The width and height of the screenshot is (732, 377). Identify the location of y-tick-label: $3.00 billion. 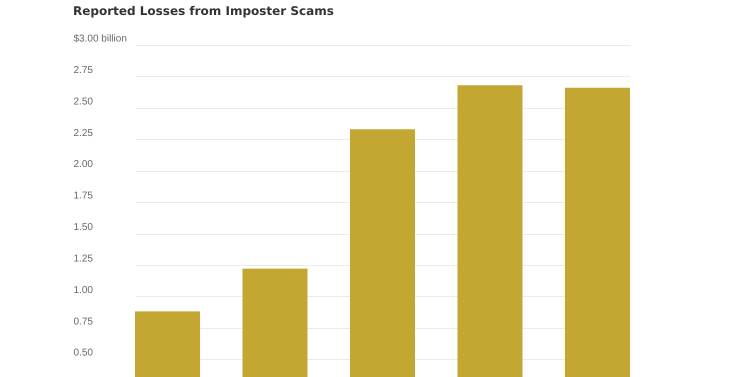
(100, 39).